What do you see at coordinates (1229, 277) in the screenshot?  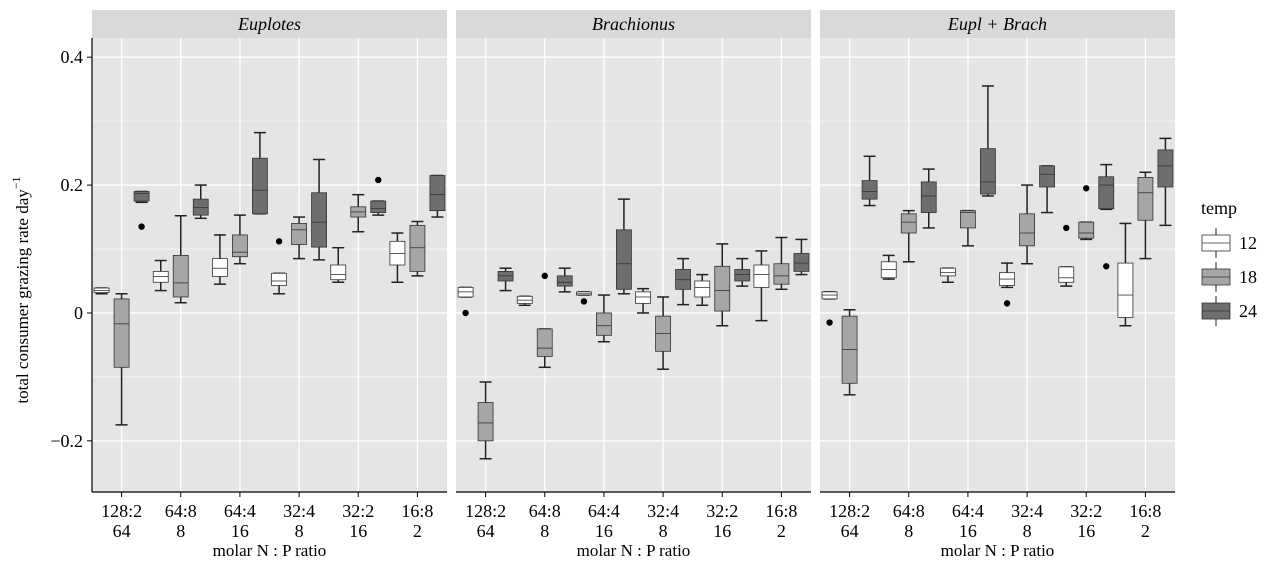 I see `legend-item-18: 18` at bounding box center [1229, 277].